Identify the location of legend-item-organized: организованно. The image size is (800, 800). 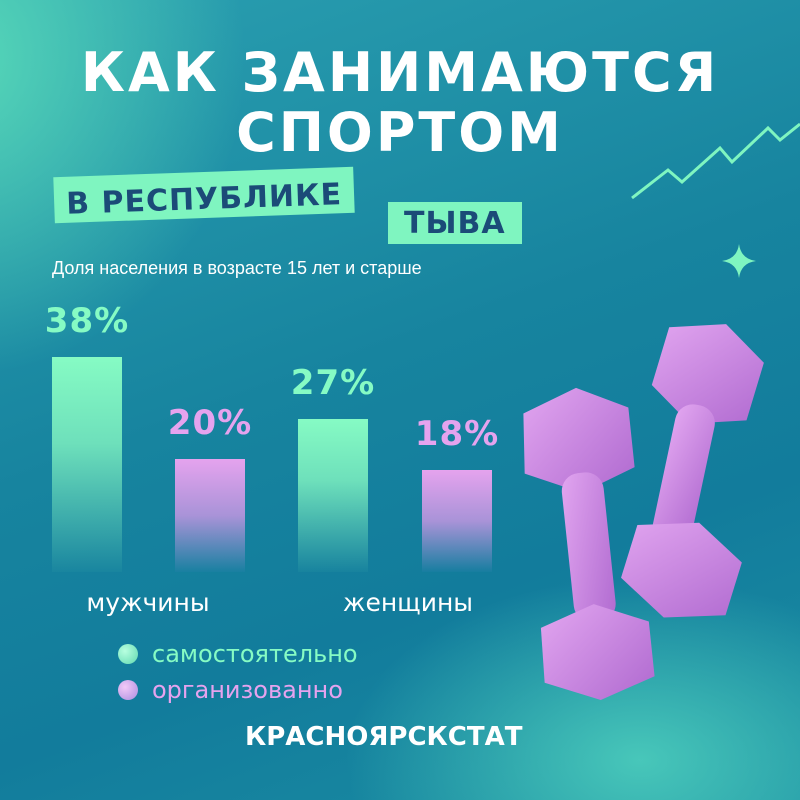
(230, 690).